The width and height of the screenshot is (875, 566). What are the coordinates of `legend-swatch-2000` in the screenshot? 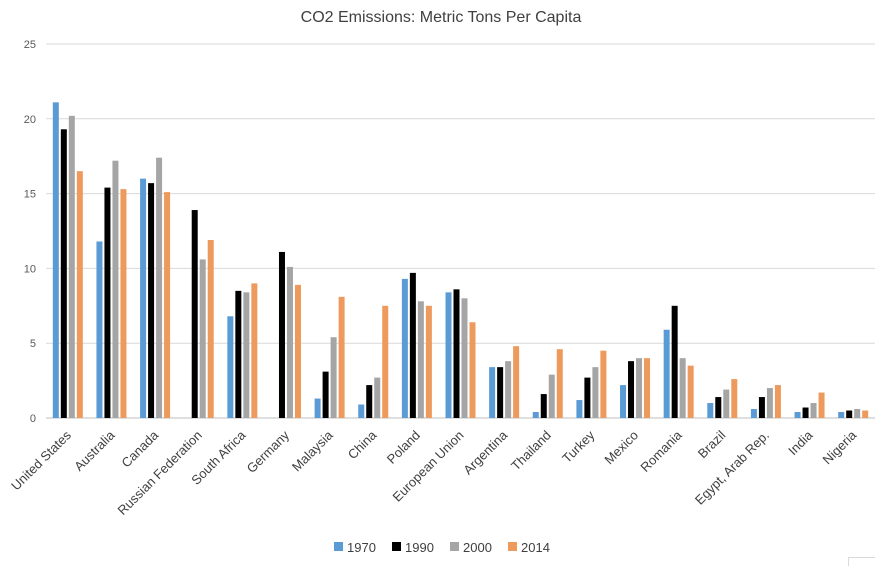 It's located at (454, 546).